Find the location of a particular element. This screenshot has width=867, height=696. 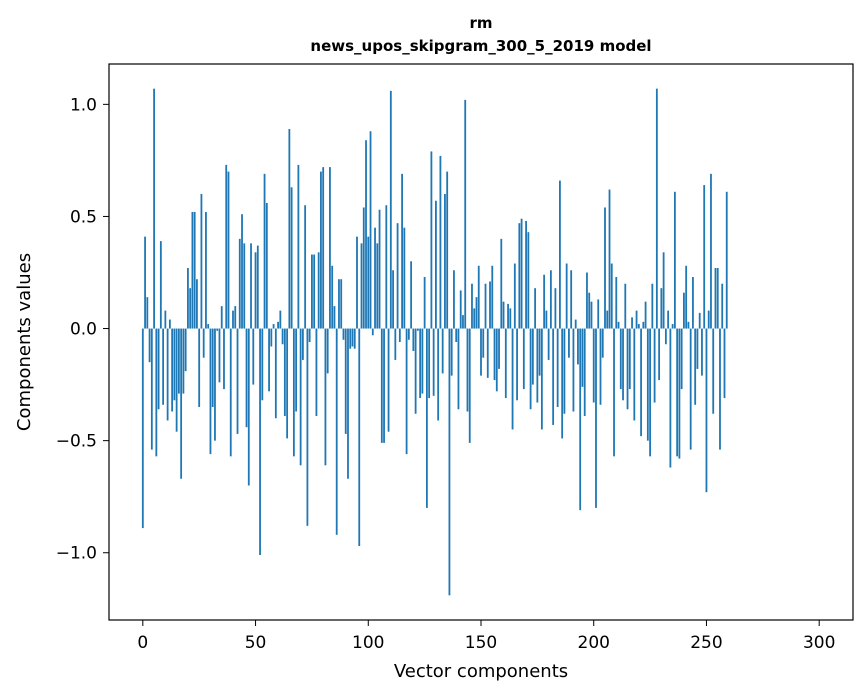

x-tick-label: 100 is located at coordinates (368, 643).